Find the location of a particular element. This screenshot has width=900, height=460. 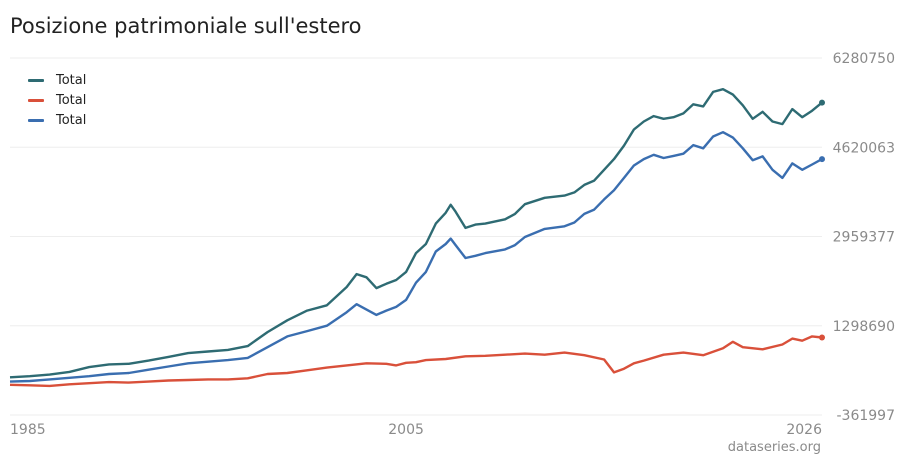

legend-label-1: Total is located at coordinates (71, 80).